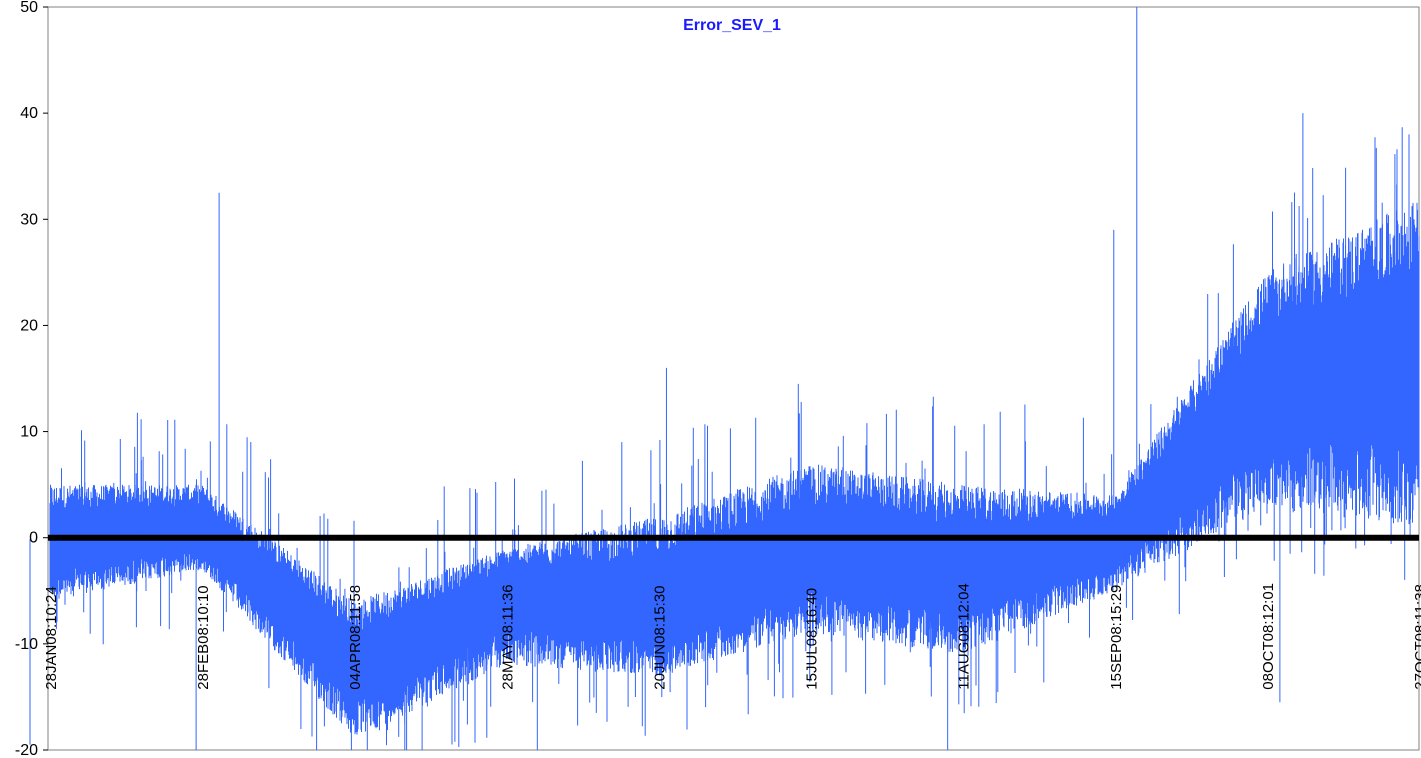 The image size is (1421, 758). What do you see at coordinates (29, 113) in the screenshot?
I see `y-tick-label: 40` at bounding box center [29, 113].